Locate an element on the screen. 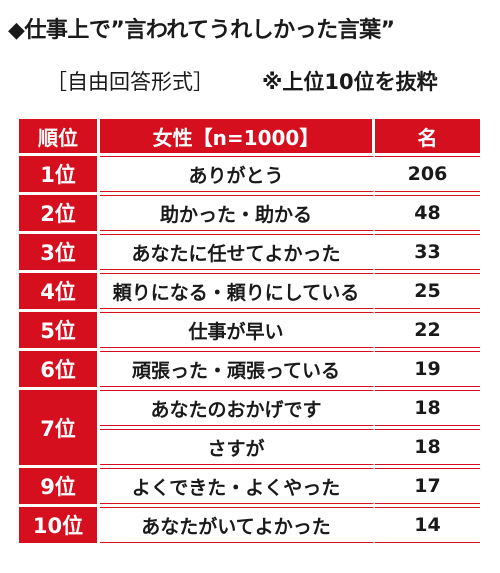  rank-cell: 2位 is located at coordinates (59, 213).